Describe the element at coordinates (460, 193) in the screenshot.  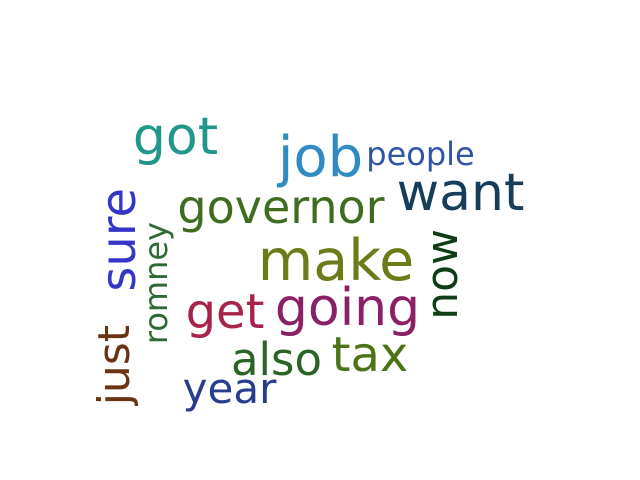
I see `word-want: want` at that location.